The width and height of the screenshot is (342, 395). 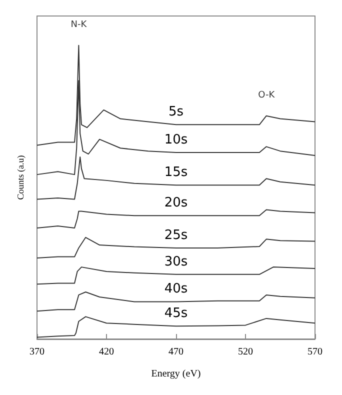 I want to click on y-axis-title: Counts (a.u), so click(x=21, y=177).